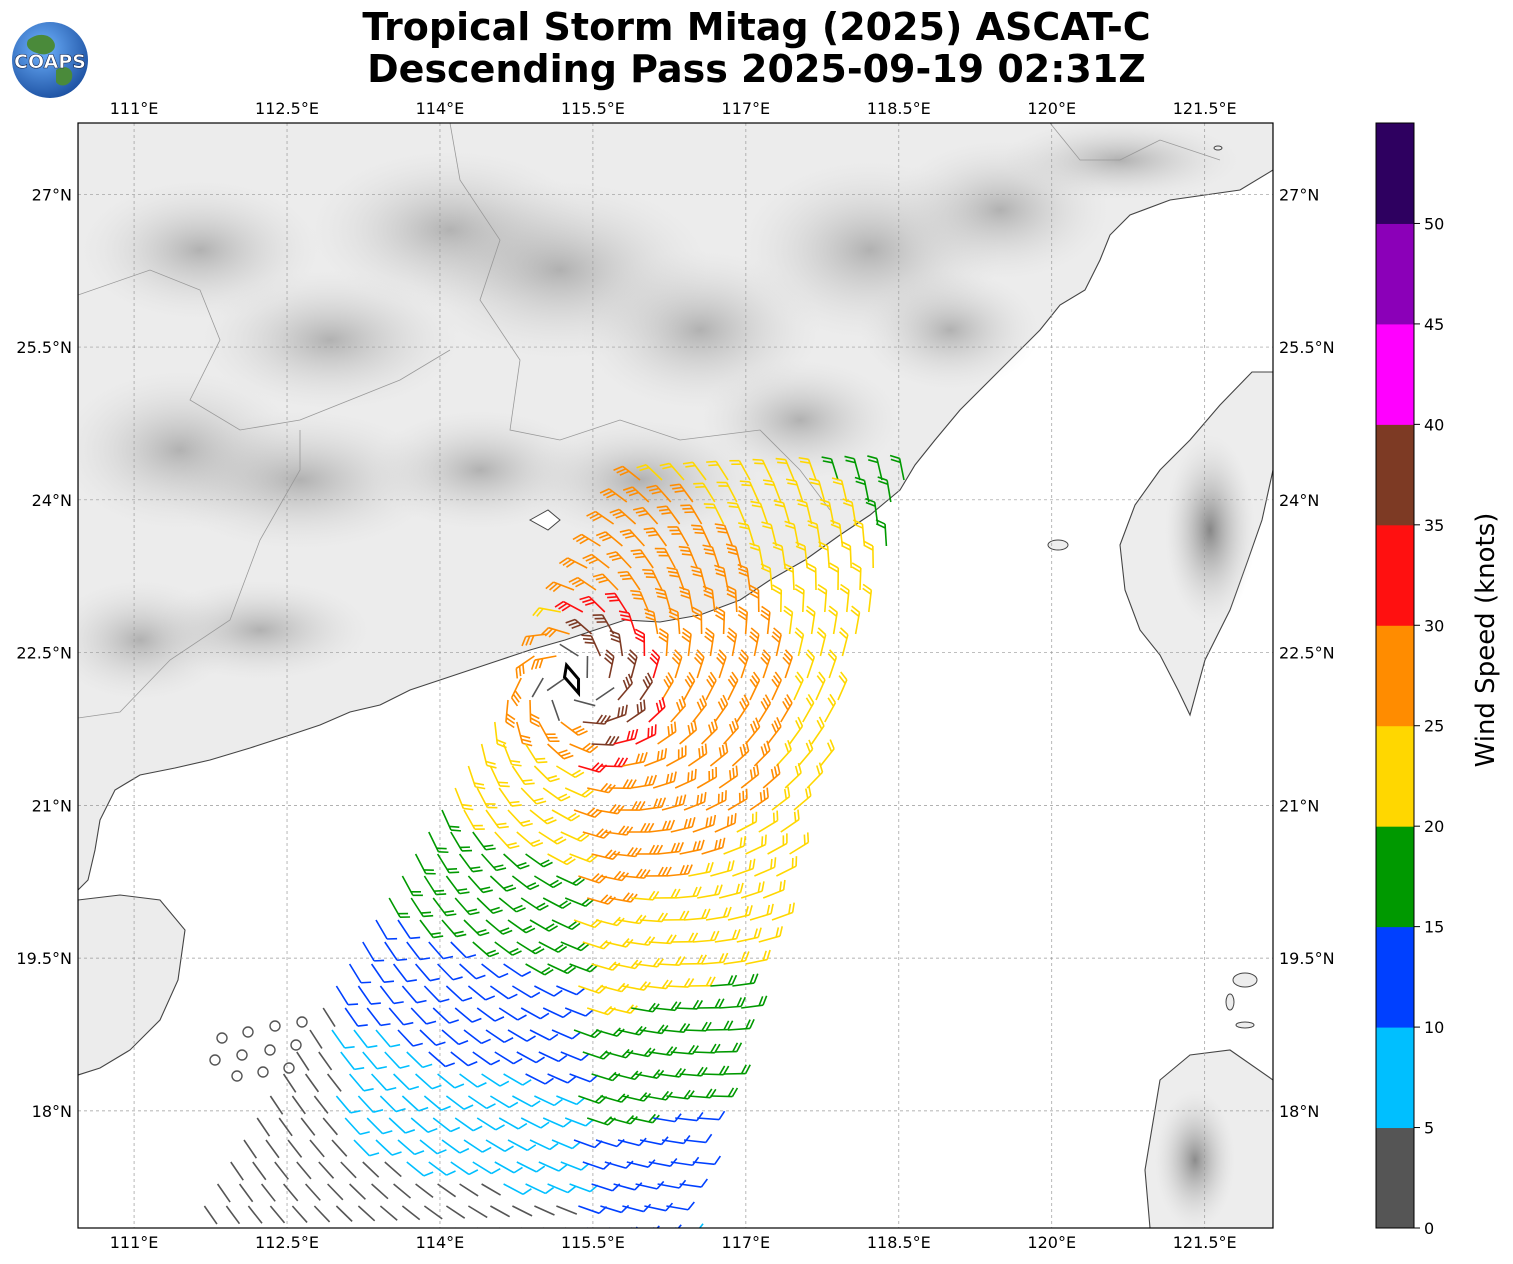 The width and height of the screenshot is (1513, 1264). I want to click on luzon-terrain, so click(1195, 1159).